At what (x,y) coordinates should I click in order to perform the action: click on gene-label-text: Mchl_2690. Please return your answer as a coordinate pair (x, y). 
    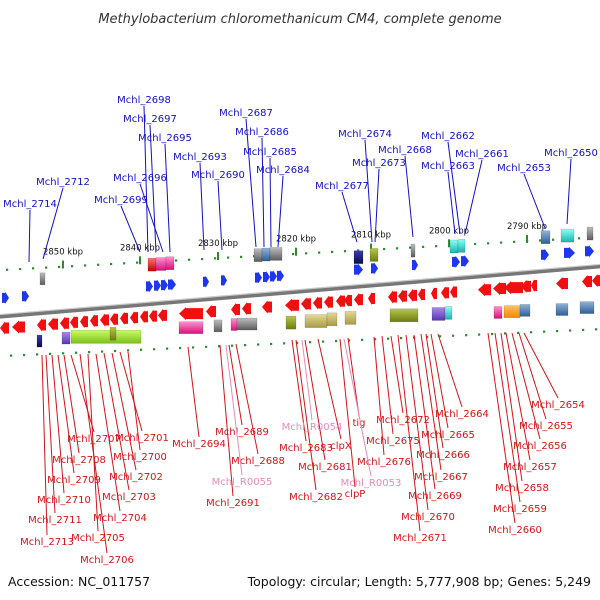
    Looking at the image, I should click on (218, 175).